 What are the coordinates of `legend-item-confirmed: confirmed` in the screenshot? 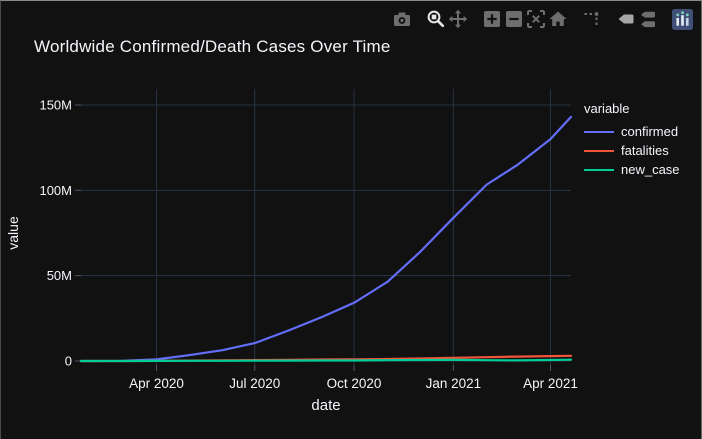 It's located at (632, 131).